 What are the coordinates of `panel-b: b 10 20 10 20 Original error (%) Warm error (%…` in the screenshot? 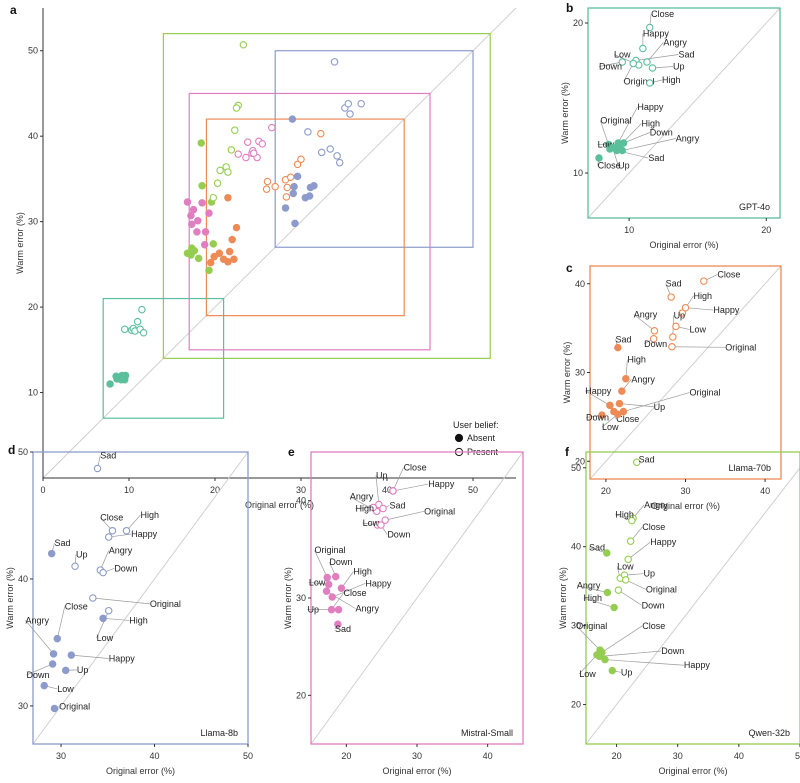 It's located at (670, 125).